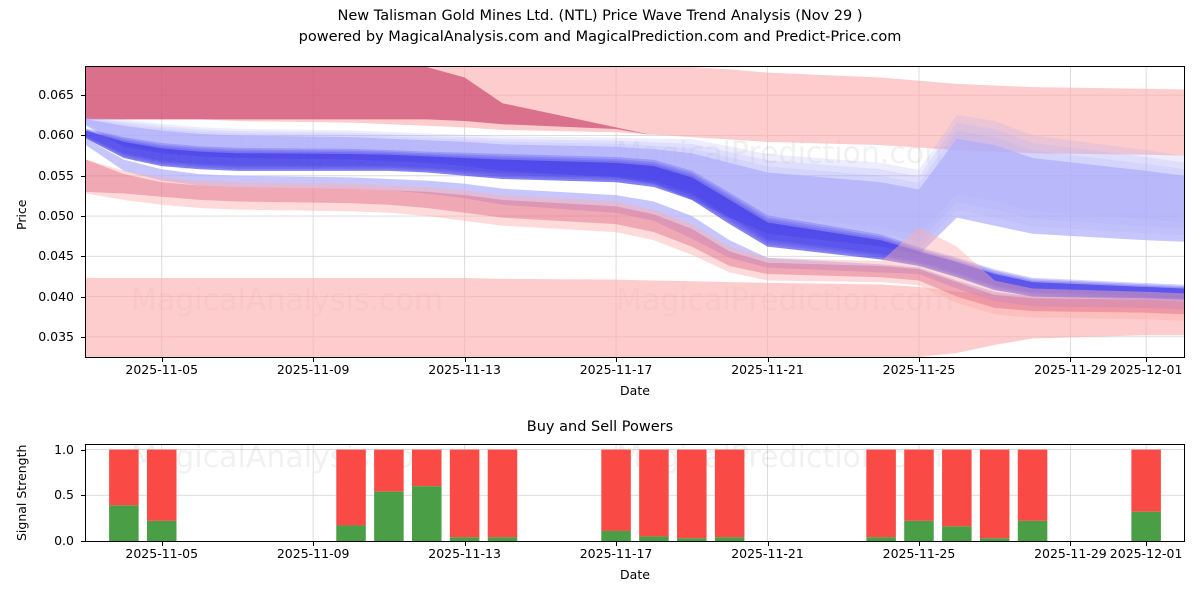  I want to click on price-yaxis-title: Price, so click(21, 215).